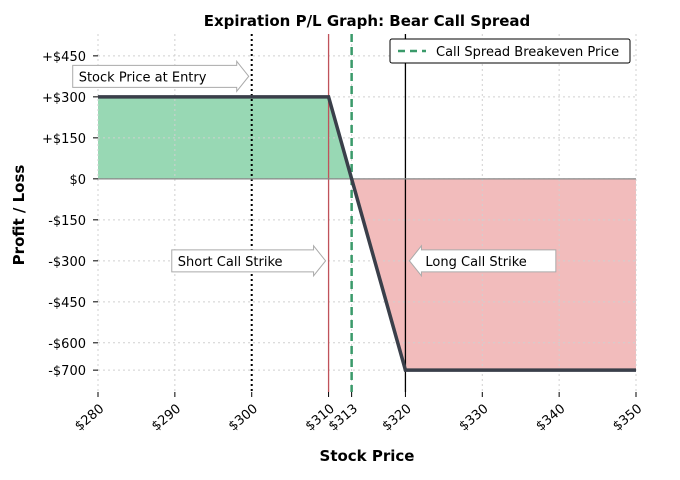 The width and height of the screenshot is (680, 480). I want to click on x-tick-label: $340, so click(550, 418).